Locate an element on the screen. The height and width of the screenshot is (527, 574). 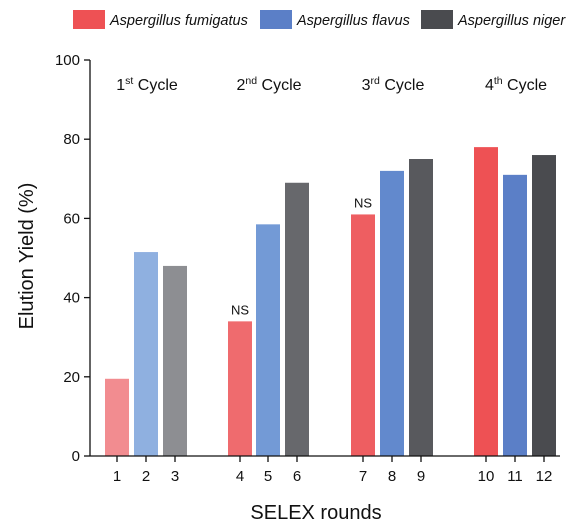
x-tick-label: 12 is located at coordinates (544, 476).